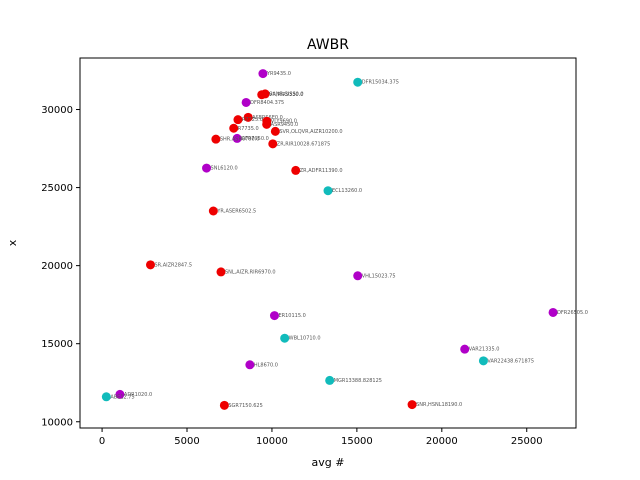  What do you see at coordinates (255, 139) in the screenshot?
I see `point-label: DFR7950.0` at bounding box center [255, 139].